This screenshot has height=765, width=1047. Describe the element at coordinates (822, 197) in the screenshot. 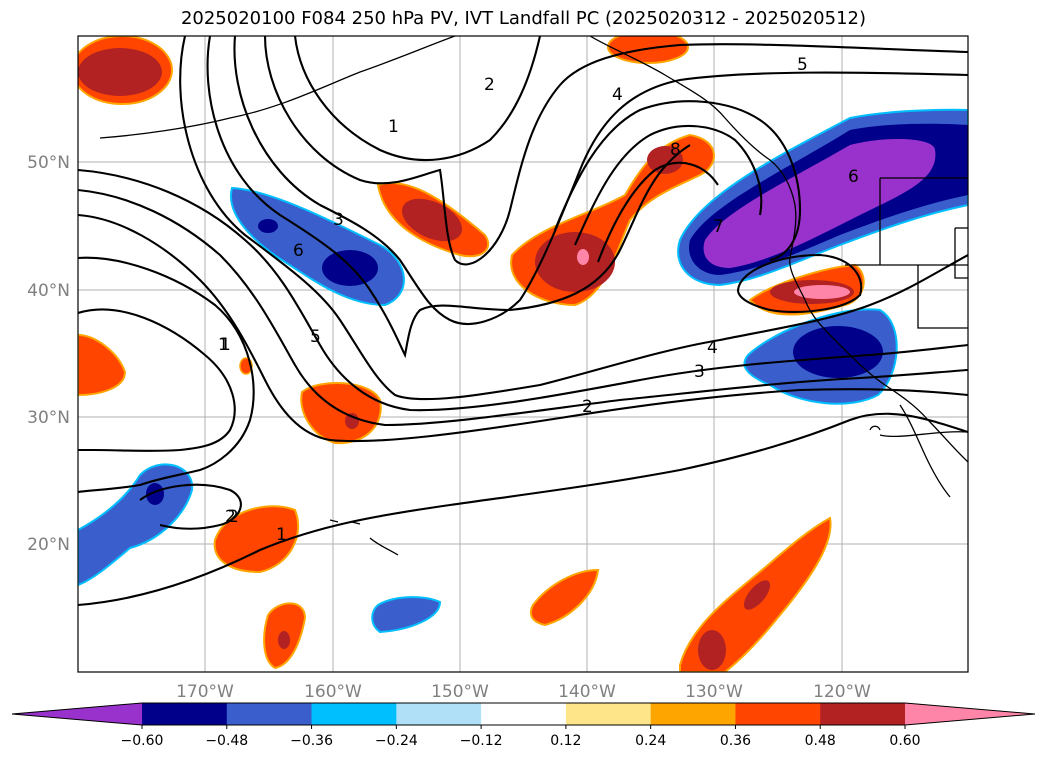

I see `shading-blob-purple-ne` at that location.